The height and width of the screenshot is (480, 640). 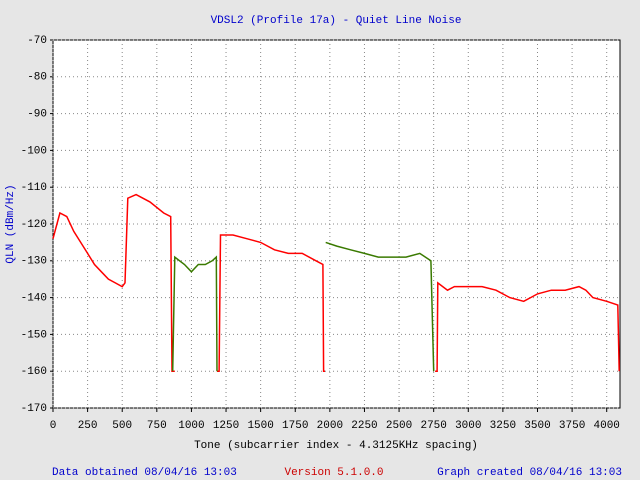 What do you see at coordinates (122, 426) in the screenshot?
I see `x-tick-label: 500` at bounding box center [122, 426].